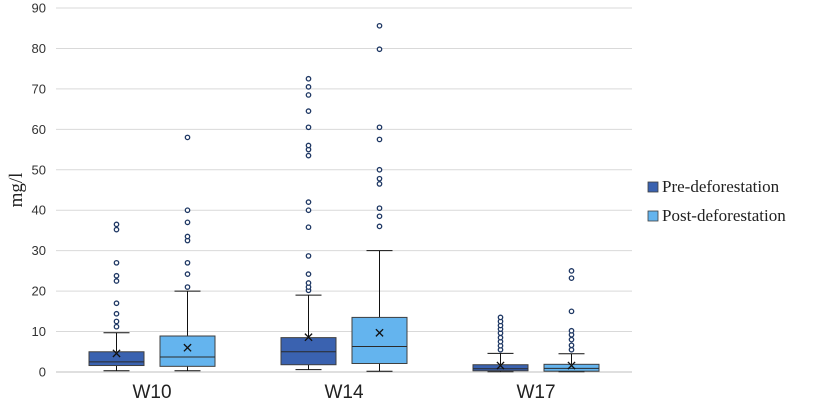 The height and width of the screenshot is (404, 829). What do you see at coordinates (721, 186) in the screenshot?
I see `legend-label: Pre-deforestation` at bounding box center [721, 186].